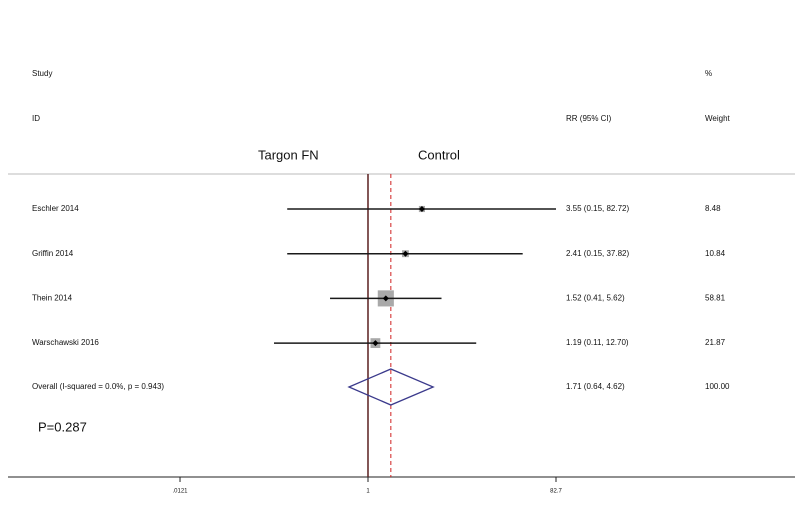 The height and width of the screenshot is (531, 800). What do you see at coordinates (36, 118) in the screenshot?
I see `header-id: ID` at bounding box center [36, 118].